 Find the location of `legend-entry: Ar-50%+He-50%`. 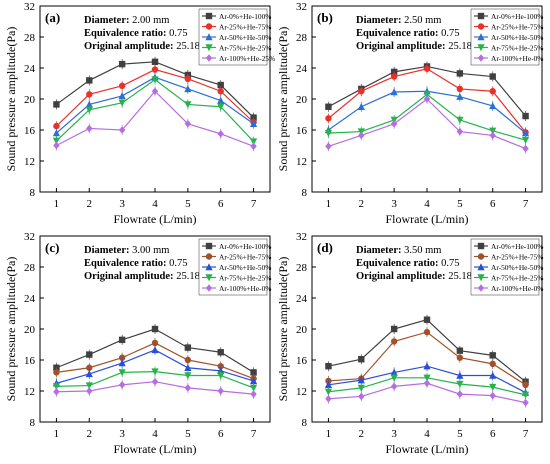

legend-entry: Ar-50%+He-50% is located at coordinates (245, 267).